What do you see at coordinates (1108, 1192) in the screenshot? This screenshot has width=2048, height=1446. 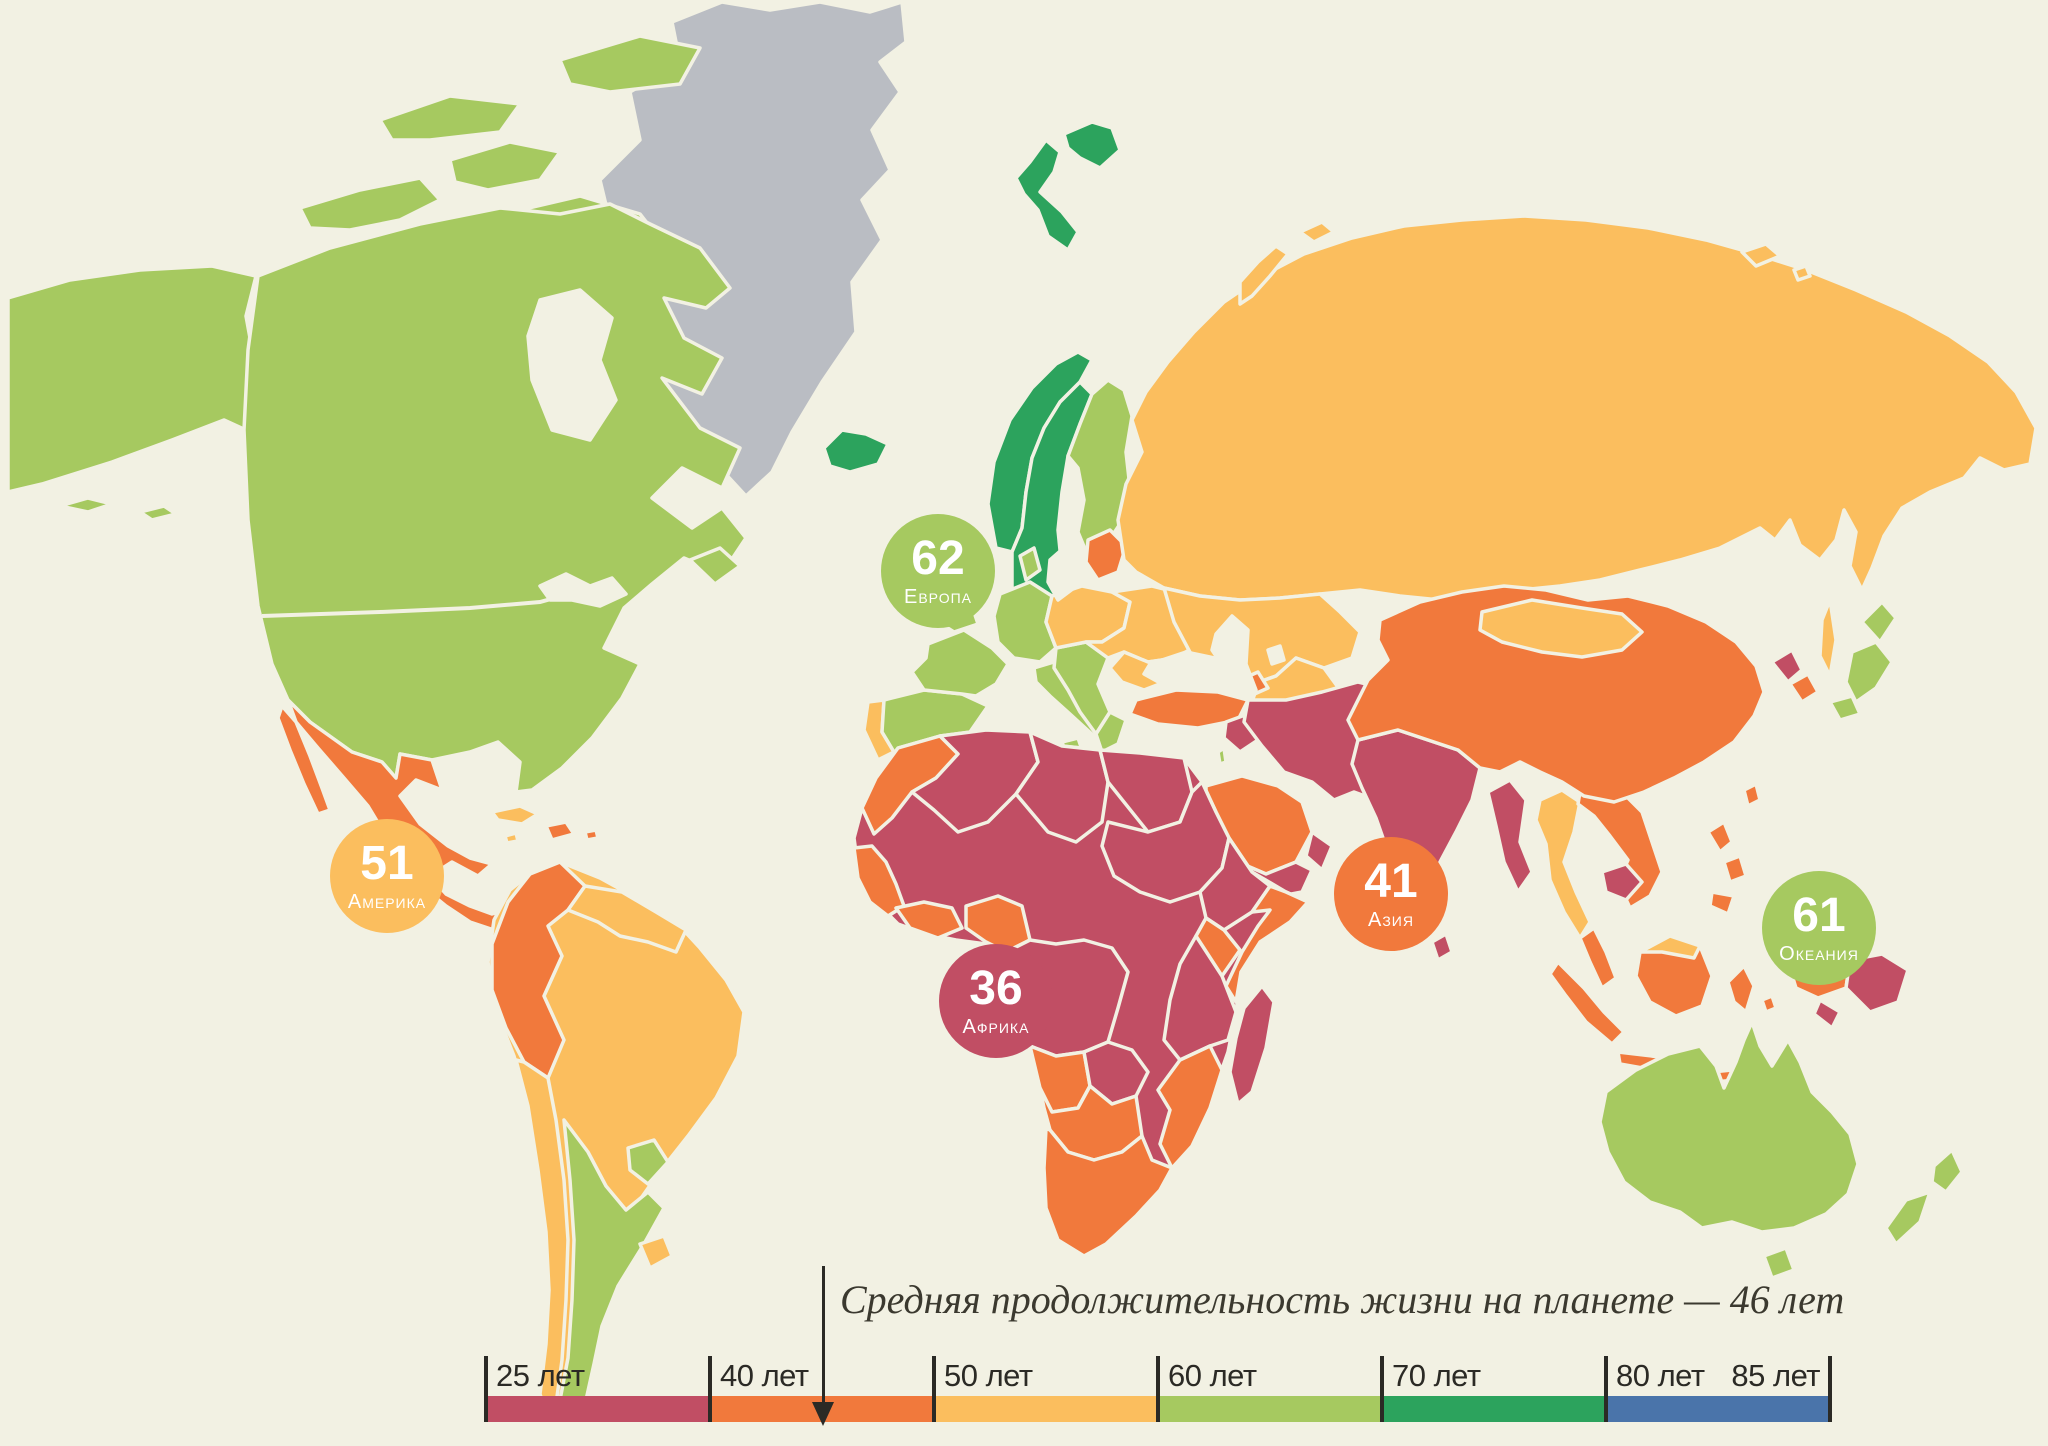 I see `region-south-africa` at bounding box center [1108, 1192].